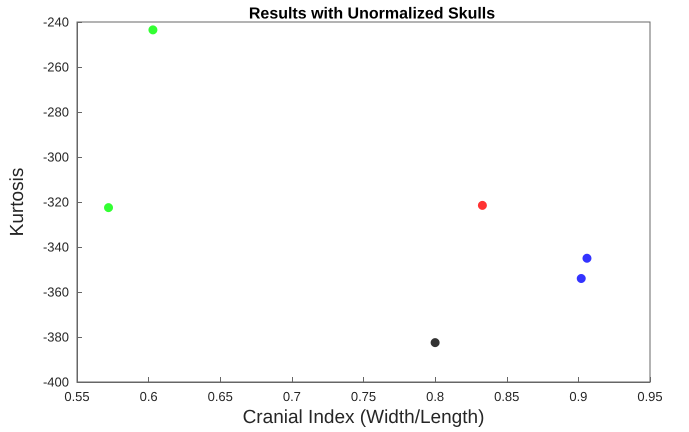  What do you see at coordinates (435, 396) in the screenshot?
I see `x-tick-label: 0.8` at bounding box center [435, 396].